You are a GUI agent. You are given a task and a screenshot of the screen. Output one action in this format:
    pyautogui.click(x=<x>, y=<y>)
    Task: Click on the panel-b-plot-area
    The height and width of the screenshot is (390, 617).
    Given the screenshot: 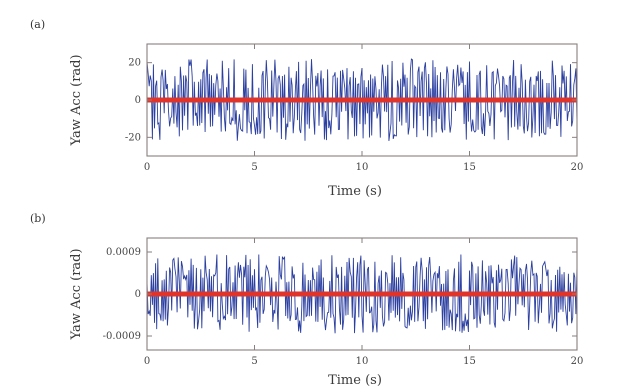 What is the action you would take?
    pyautogui.click(x=362, y=294)
    